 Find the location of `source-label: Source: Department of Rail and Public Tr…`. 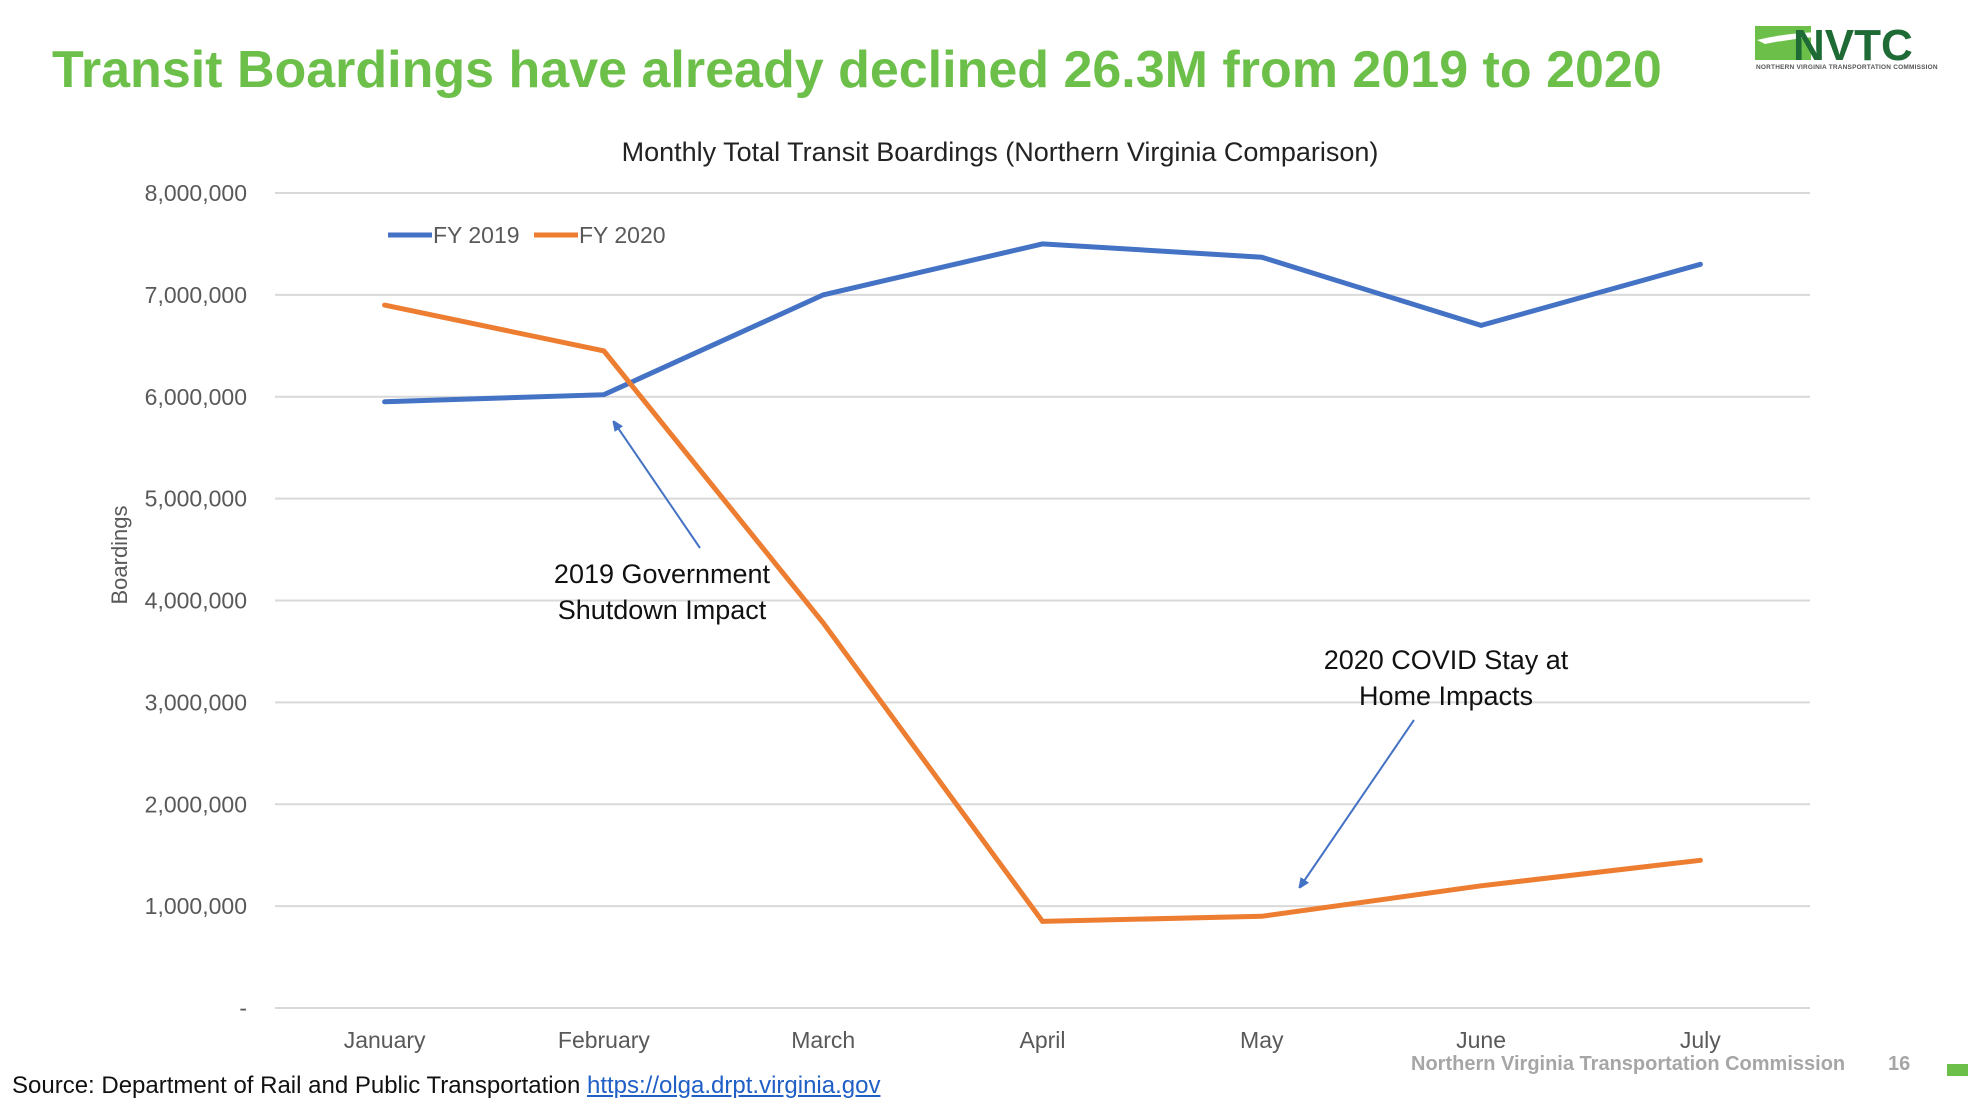

source-label: Source: Department of Rail and Public Tr… is located at coordinates (299, 1085).